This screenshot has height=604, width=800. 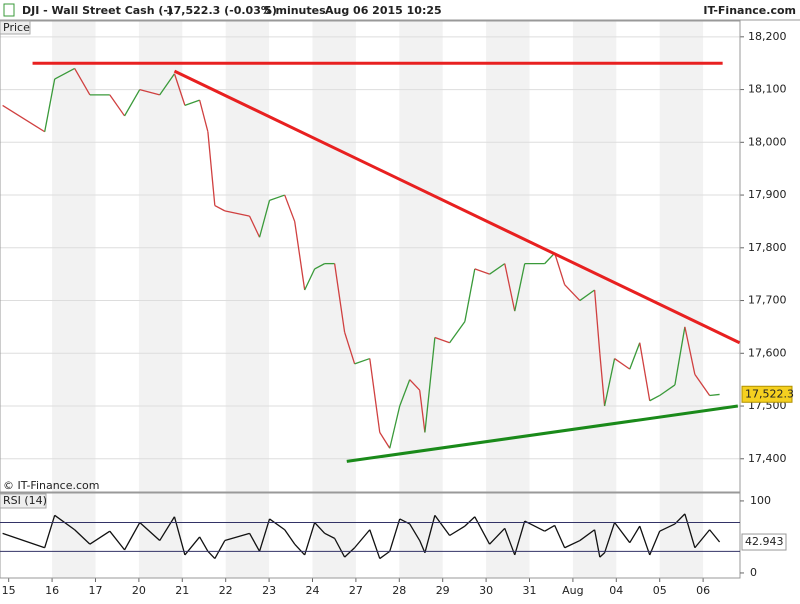 I want to click on brand: IT-Finance.com, so click(x=749, y=10).